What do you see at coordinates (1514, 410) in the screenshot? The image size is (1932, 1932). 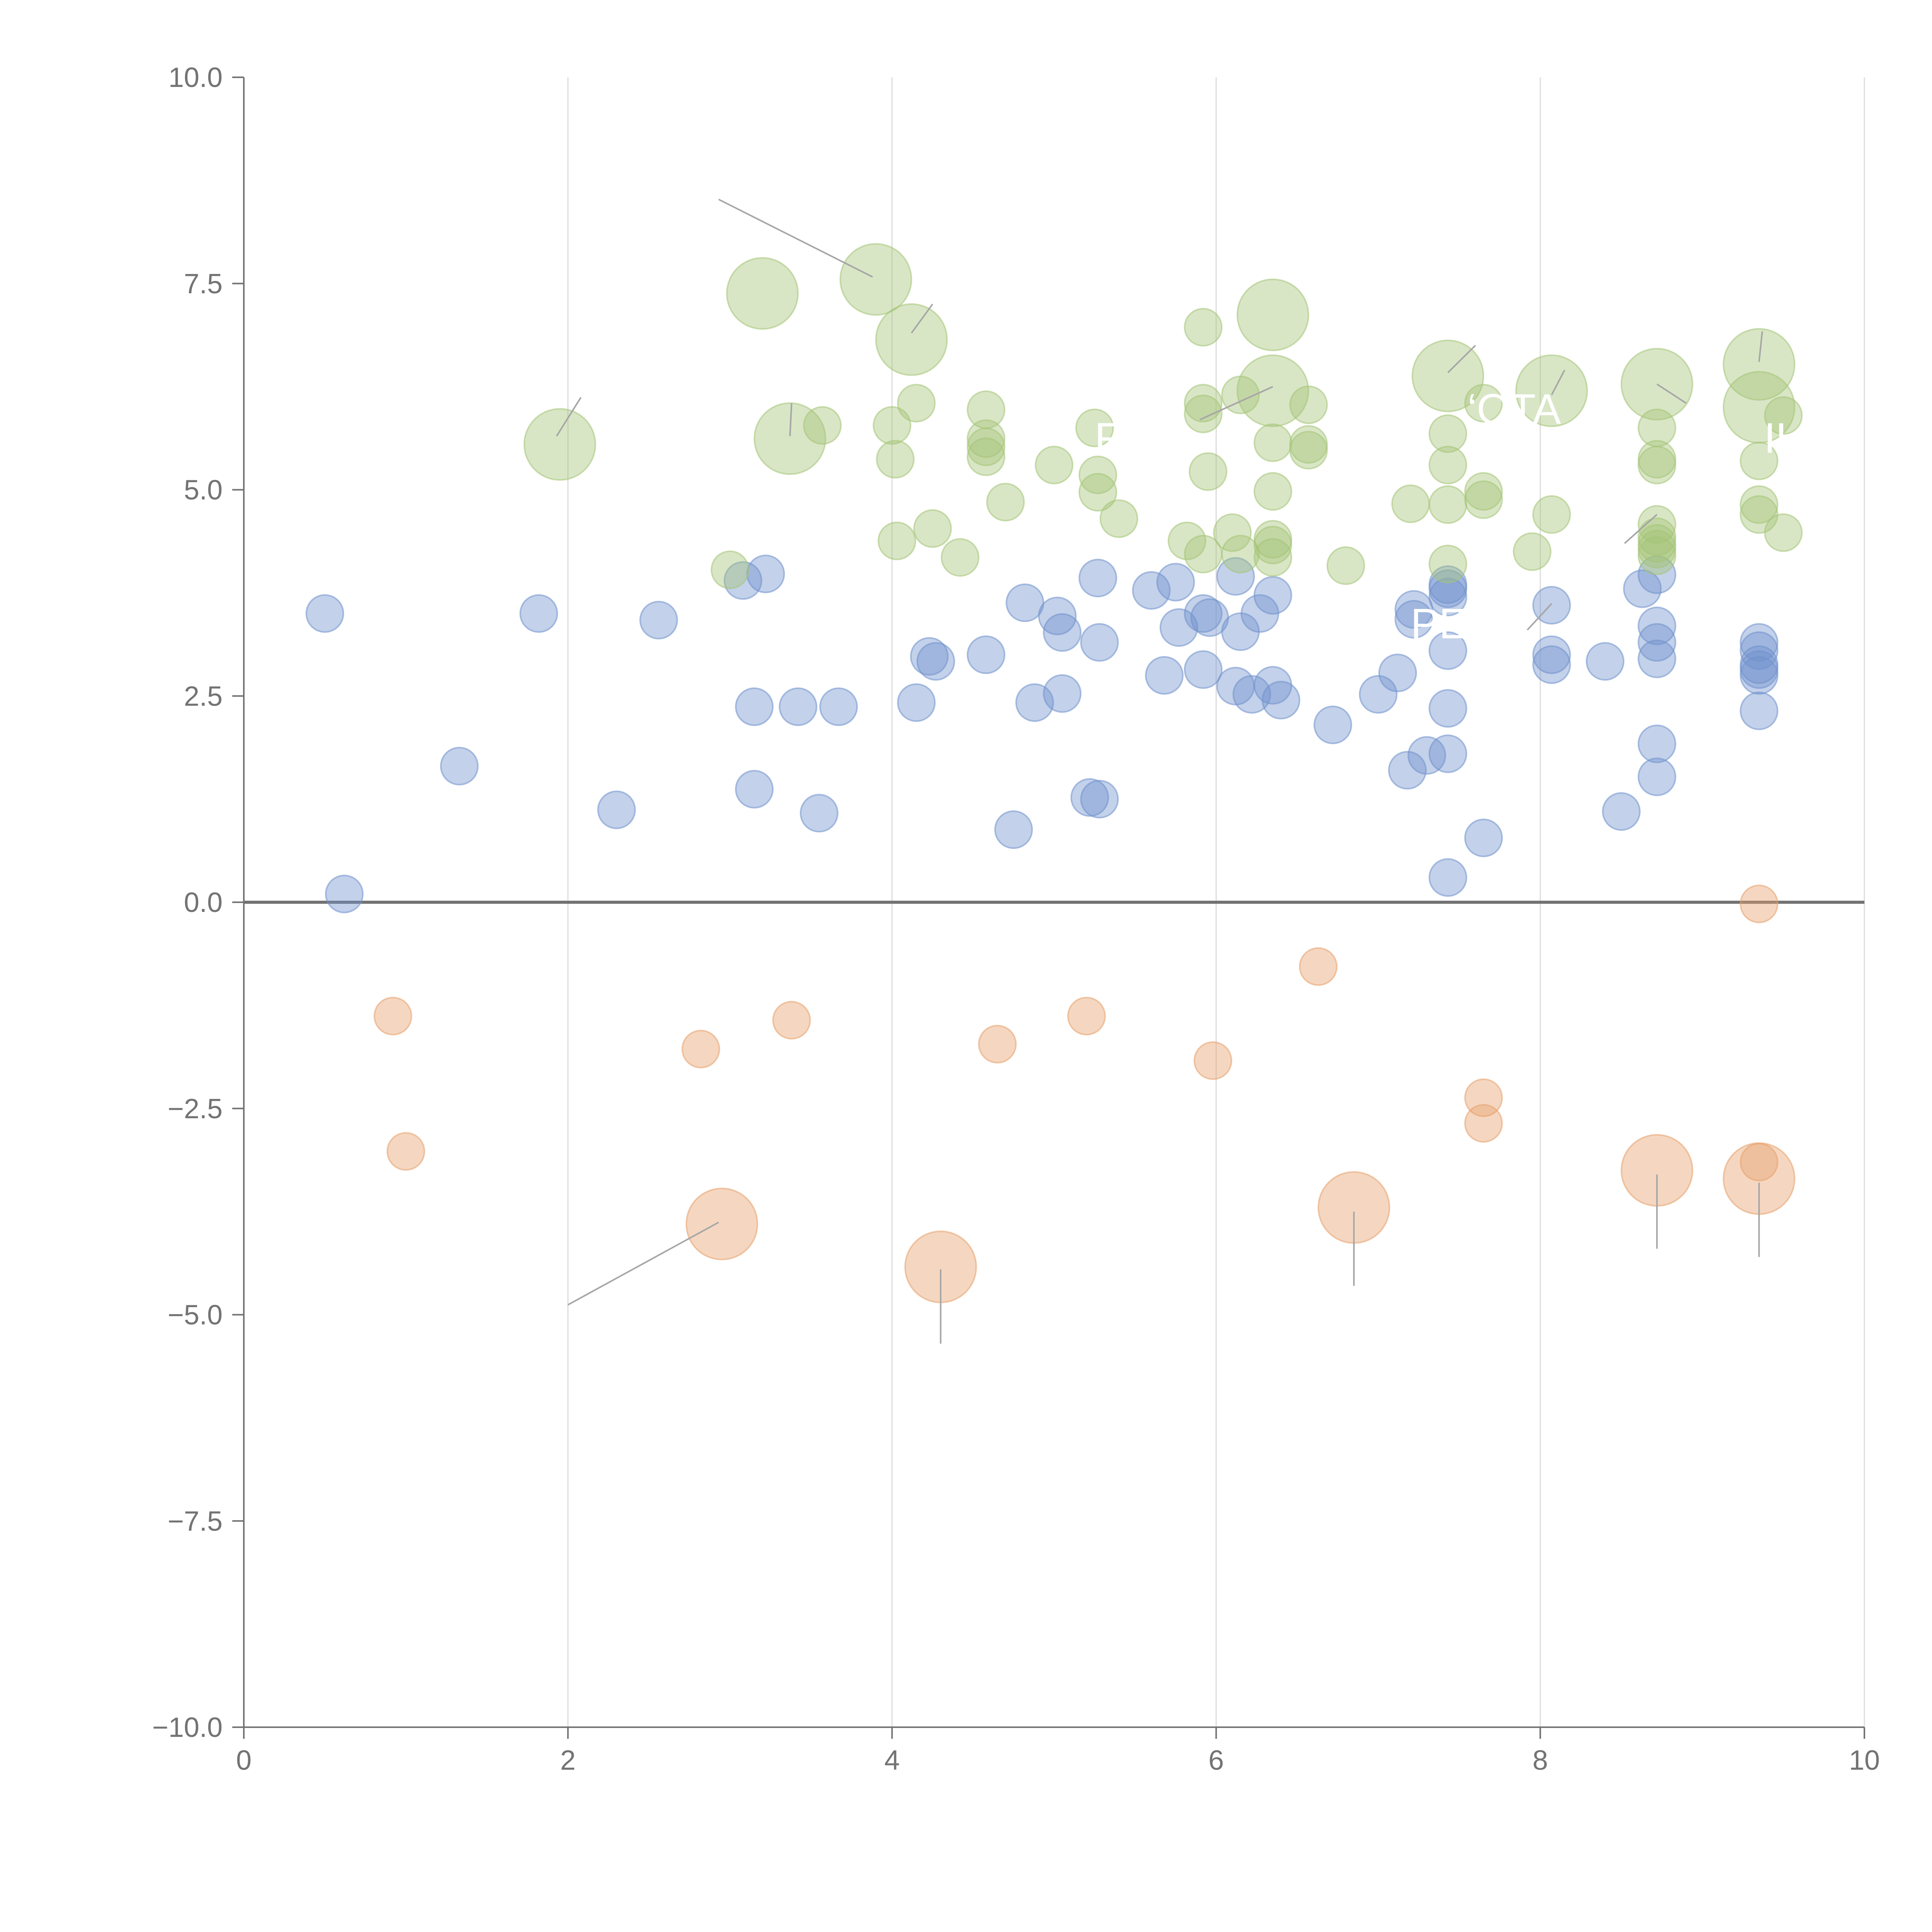 I see `ghost-label: ‘OTA` at bounding box center [1514, 410].